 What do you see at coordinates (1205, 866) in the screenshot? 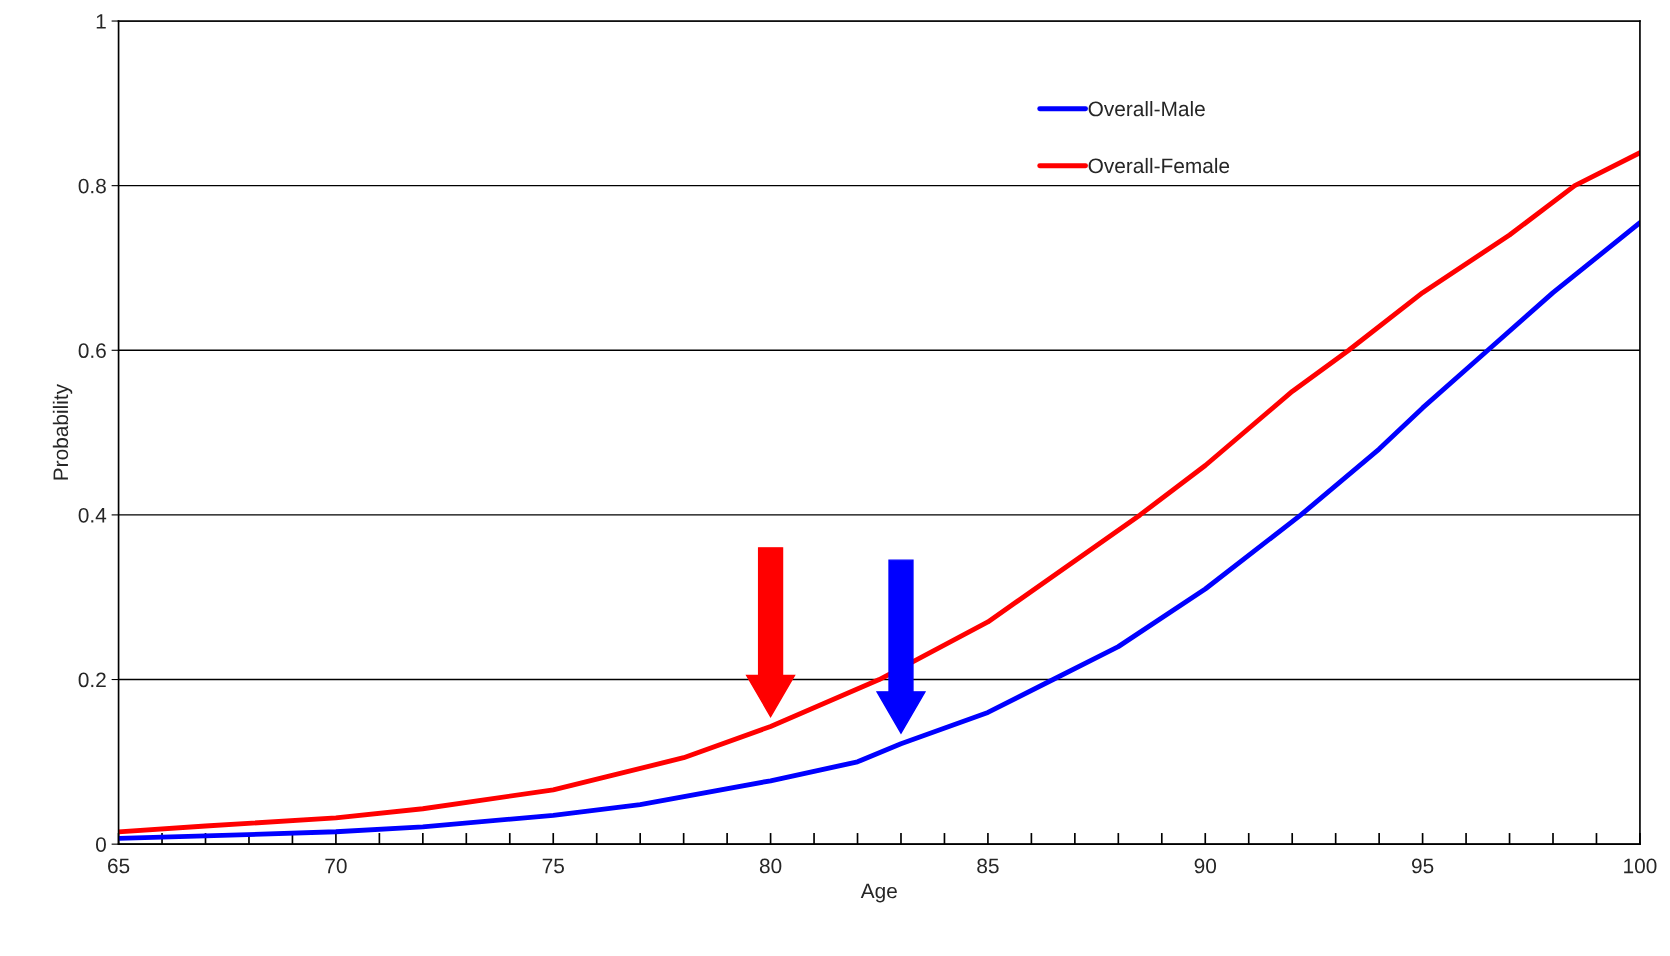
I see `x-tick-label: 90` at bounding box center [1205, 866].